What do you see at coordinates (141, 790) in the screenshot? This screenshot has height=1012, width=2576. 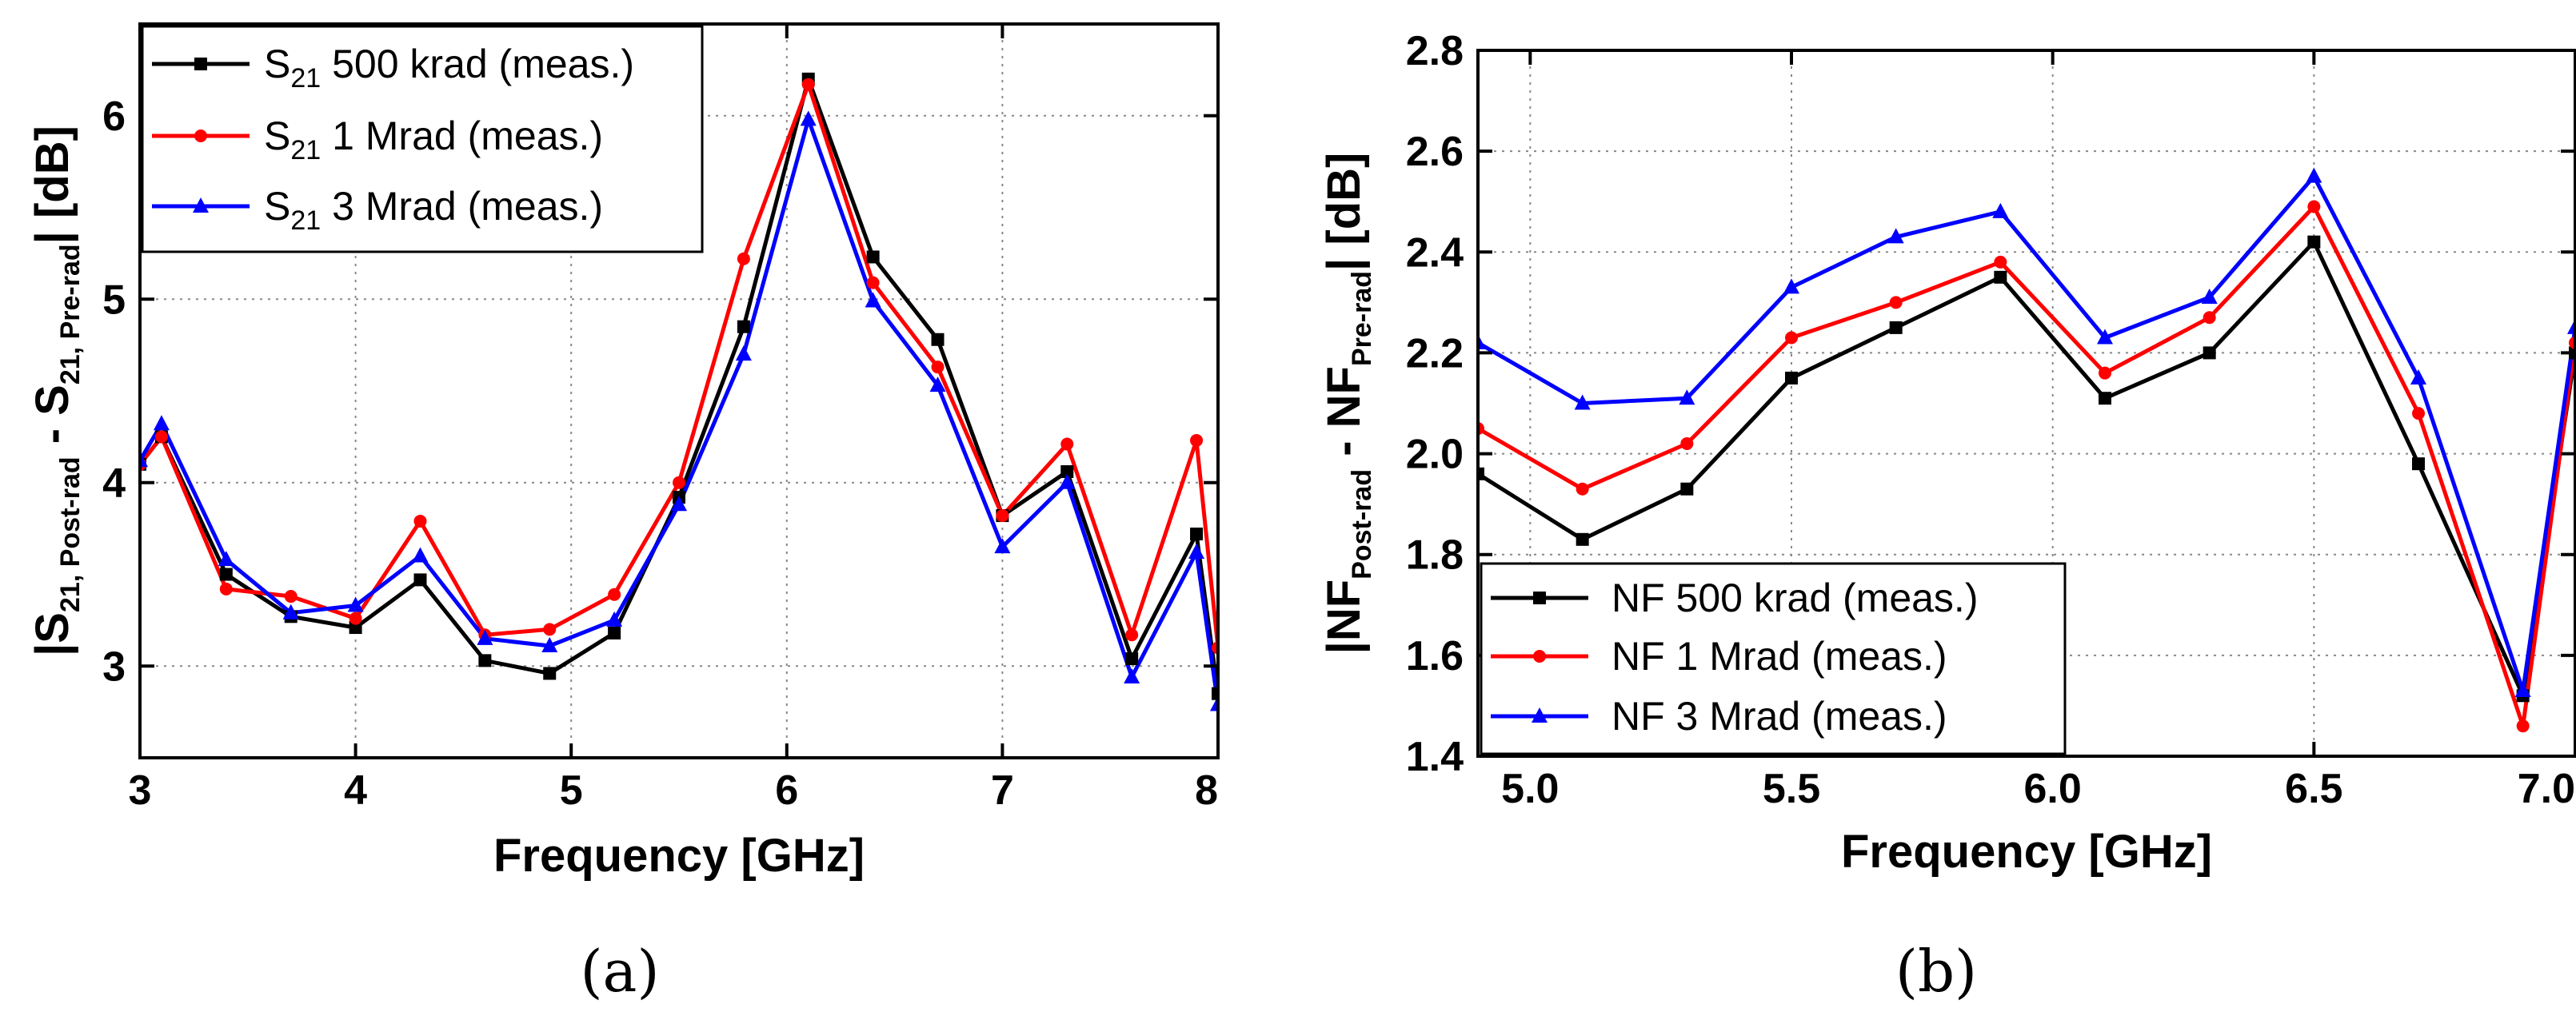 I see `x-tick-label: 3` at bounding box center [141, 790].